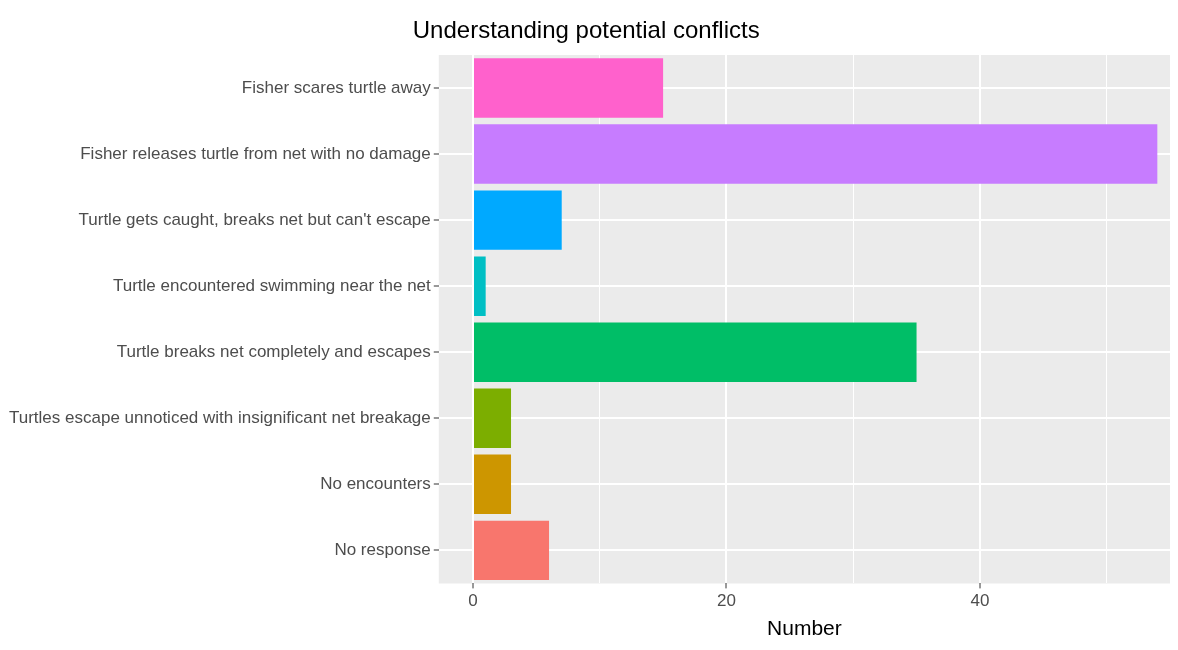 This screenshot has height=650, width=1178. Describe the element at coordinates (382, 550) in the screenshot. I see `y-tick-label: No response` at that location.